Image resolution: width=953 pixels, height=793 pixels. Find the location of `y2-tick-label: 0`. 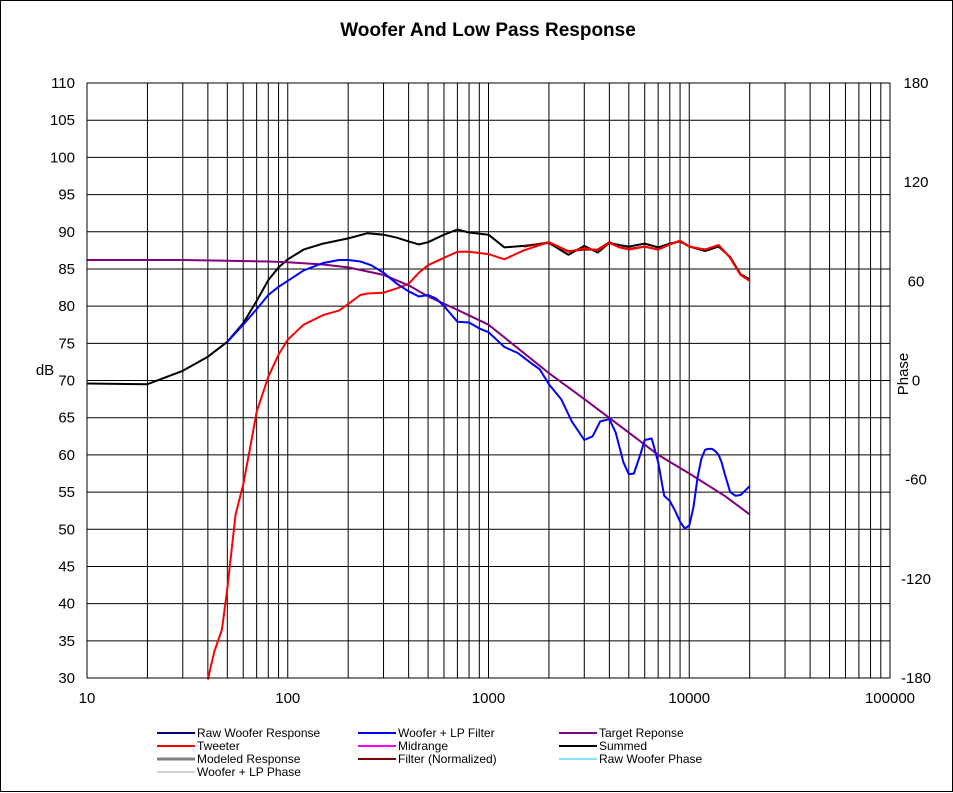

y2-tick-label: 0 is located at coordinates (916, 381).